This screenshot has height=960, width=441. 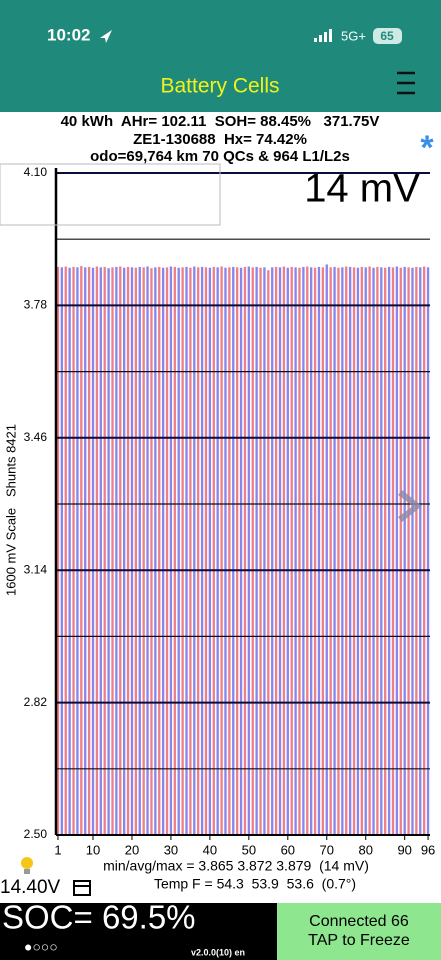 I want to click on network: 5G+, so click(x=353, y=35).